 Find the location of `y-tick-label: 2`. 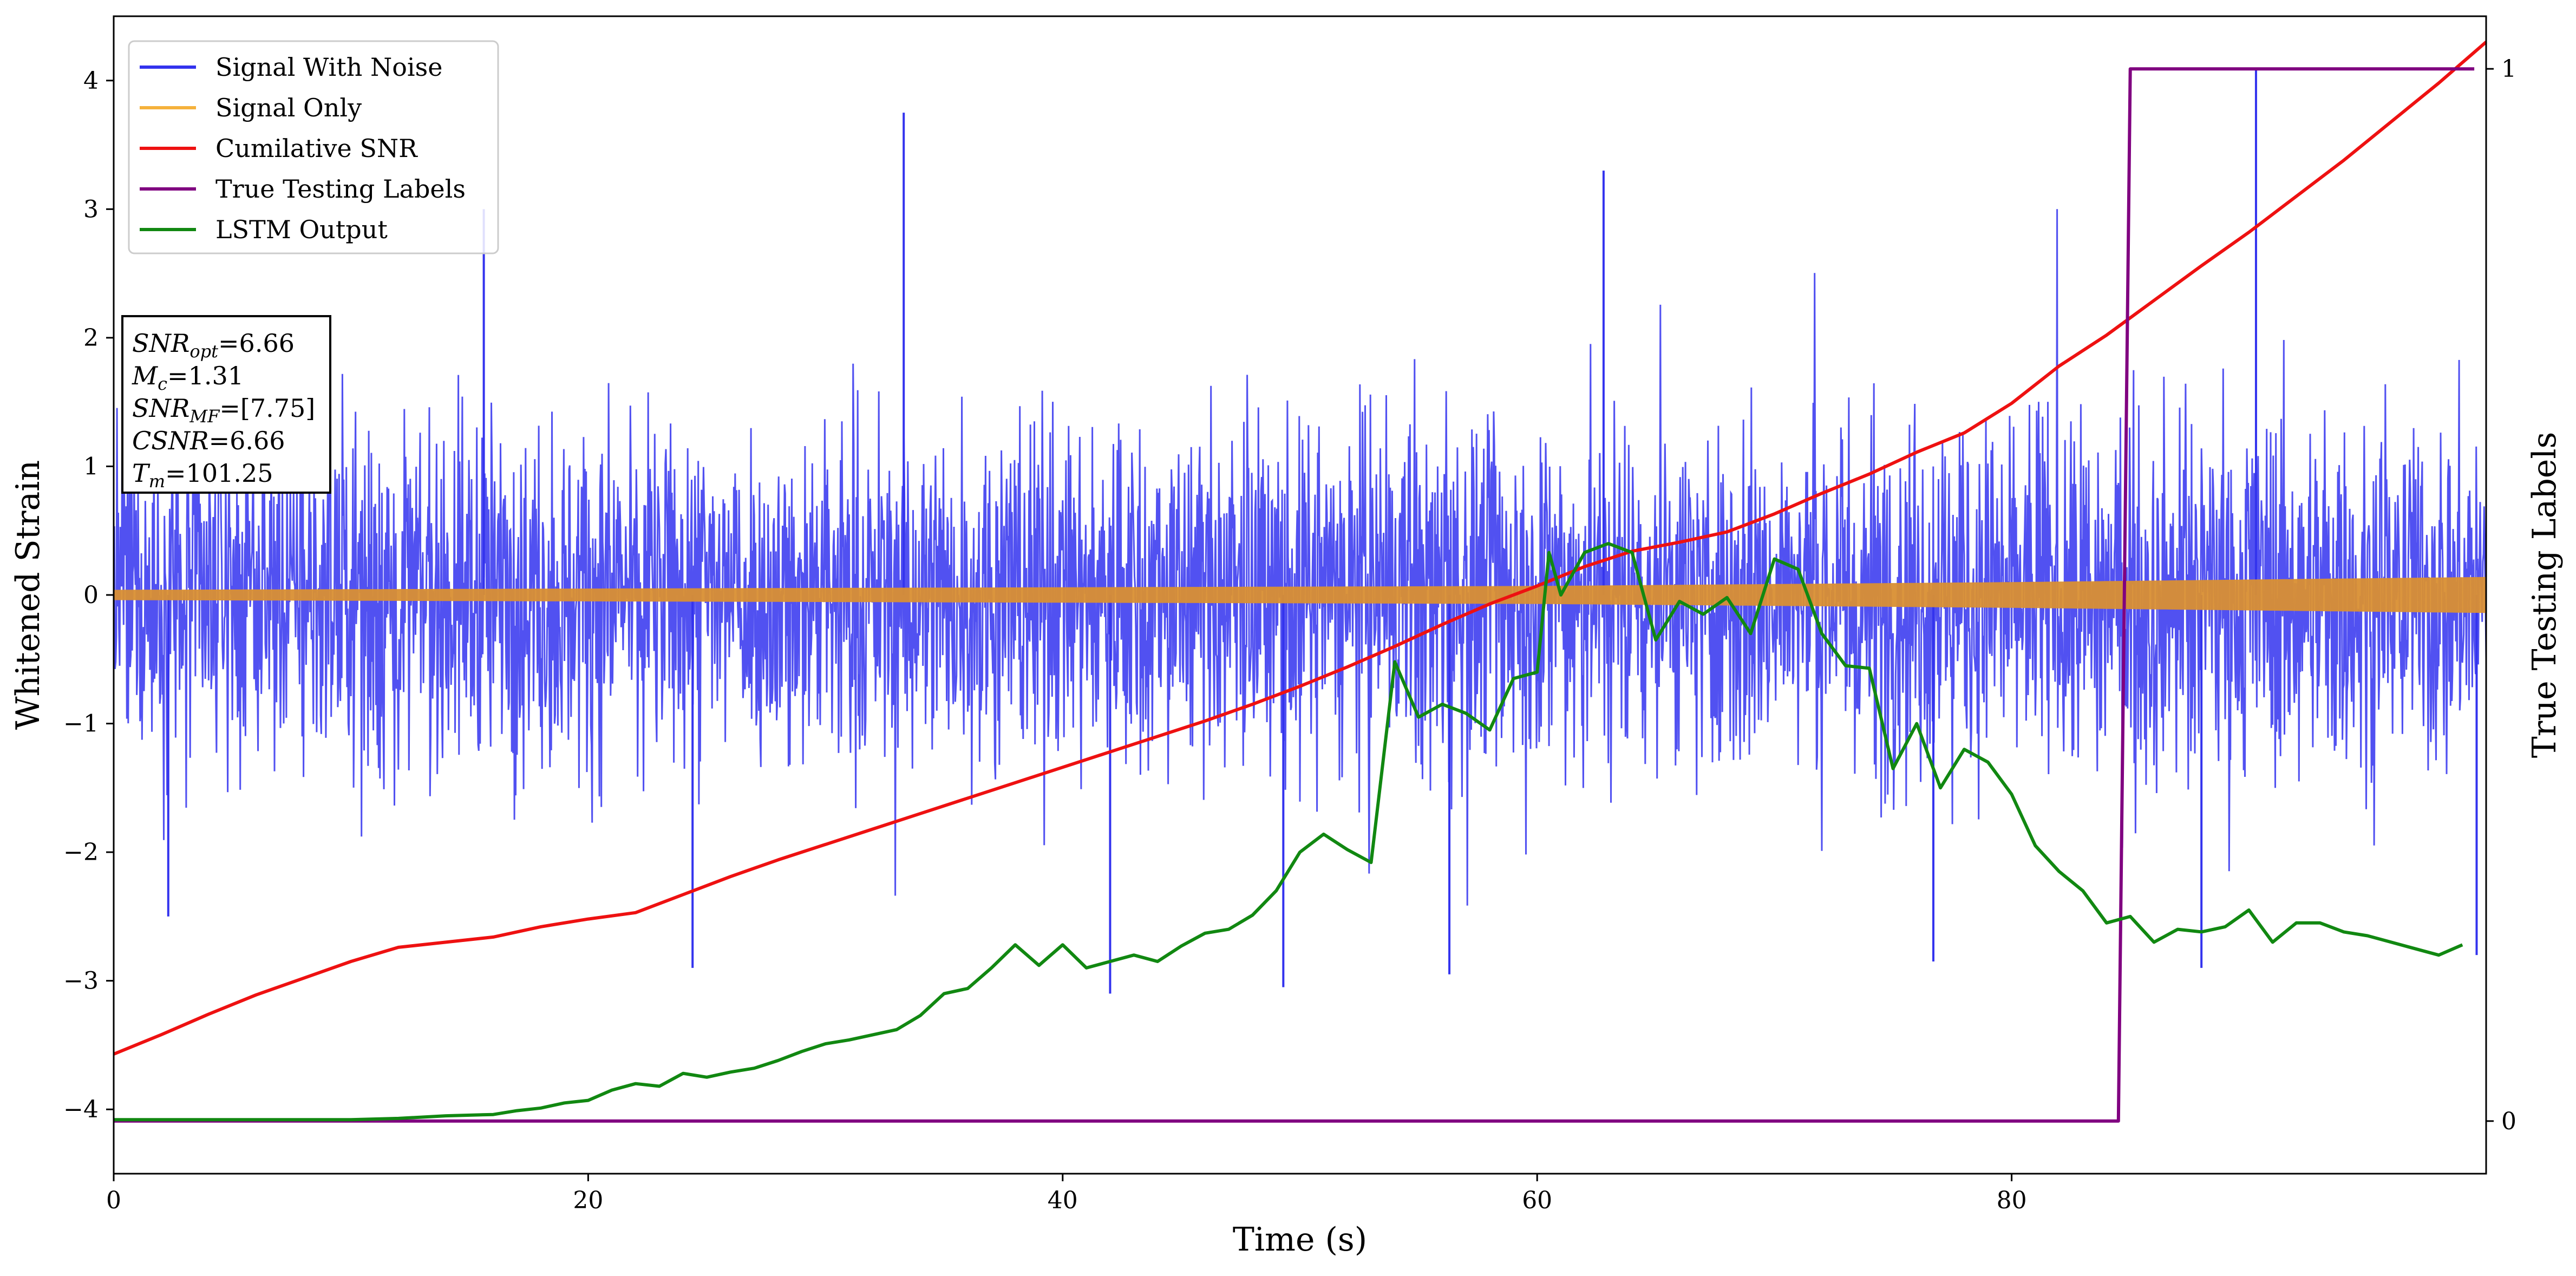

y-tick-label: 2 is located at coordinates (91, 338).